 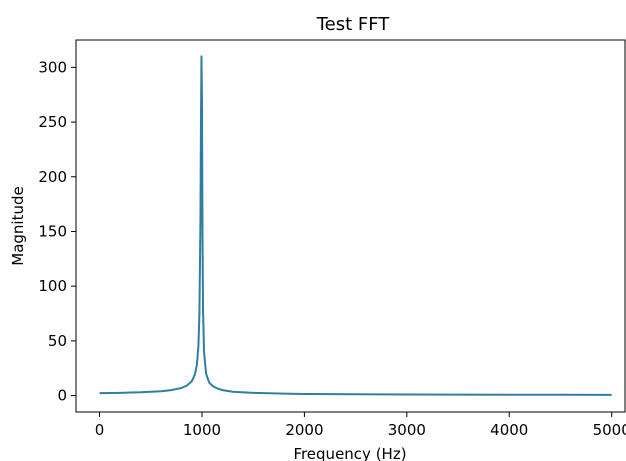 What do you see at coordinates (304, 430) in the screenshot?
I see `x-tick-label: 2000` at bounding box center [304, 430].